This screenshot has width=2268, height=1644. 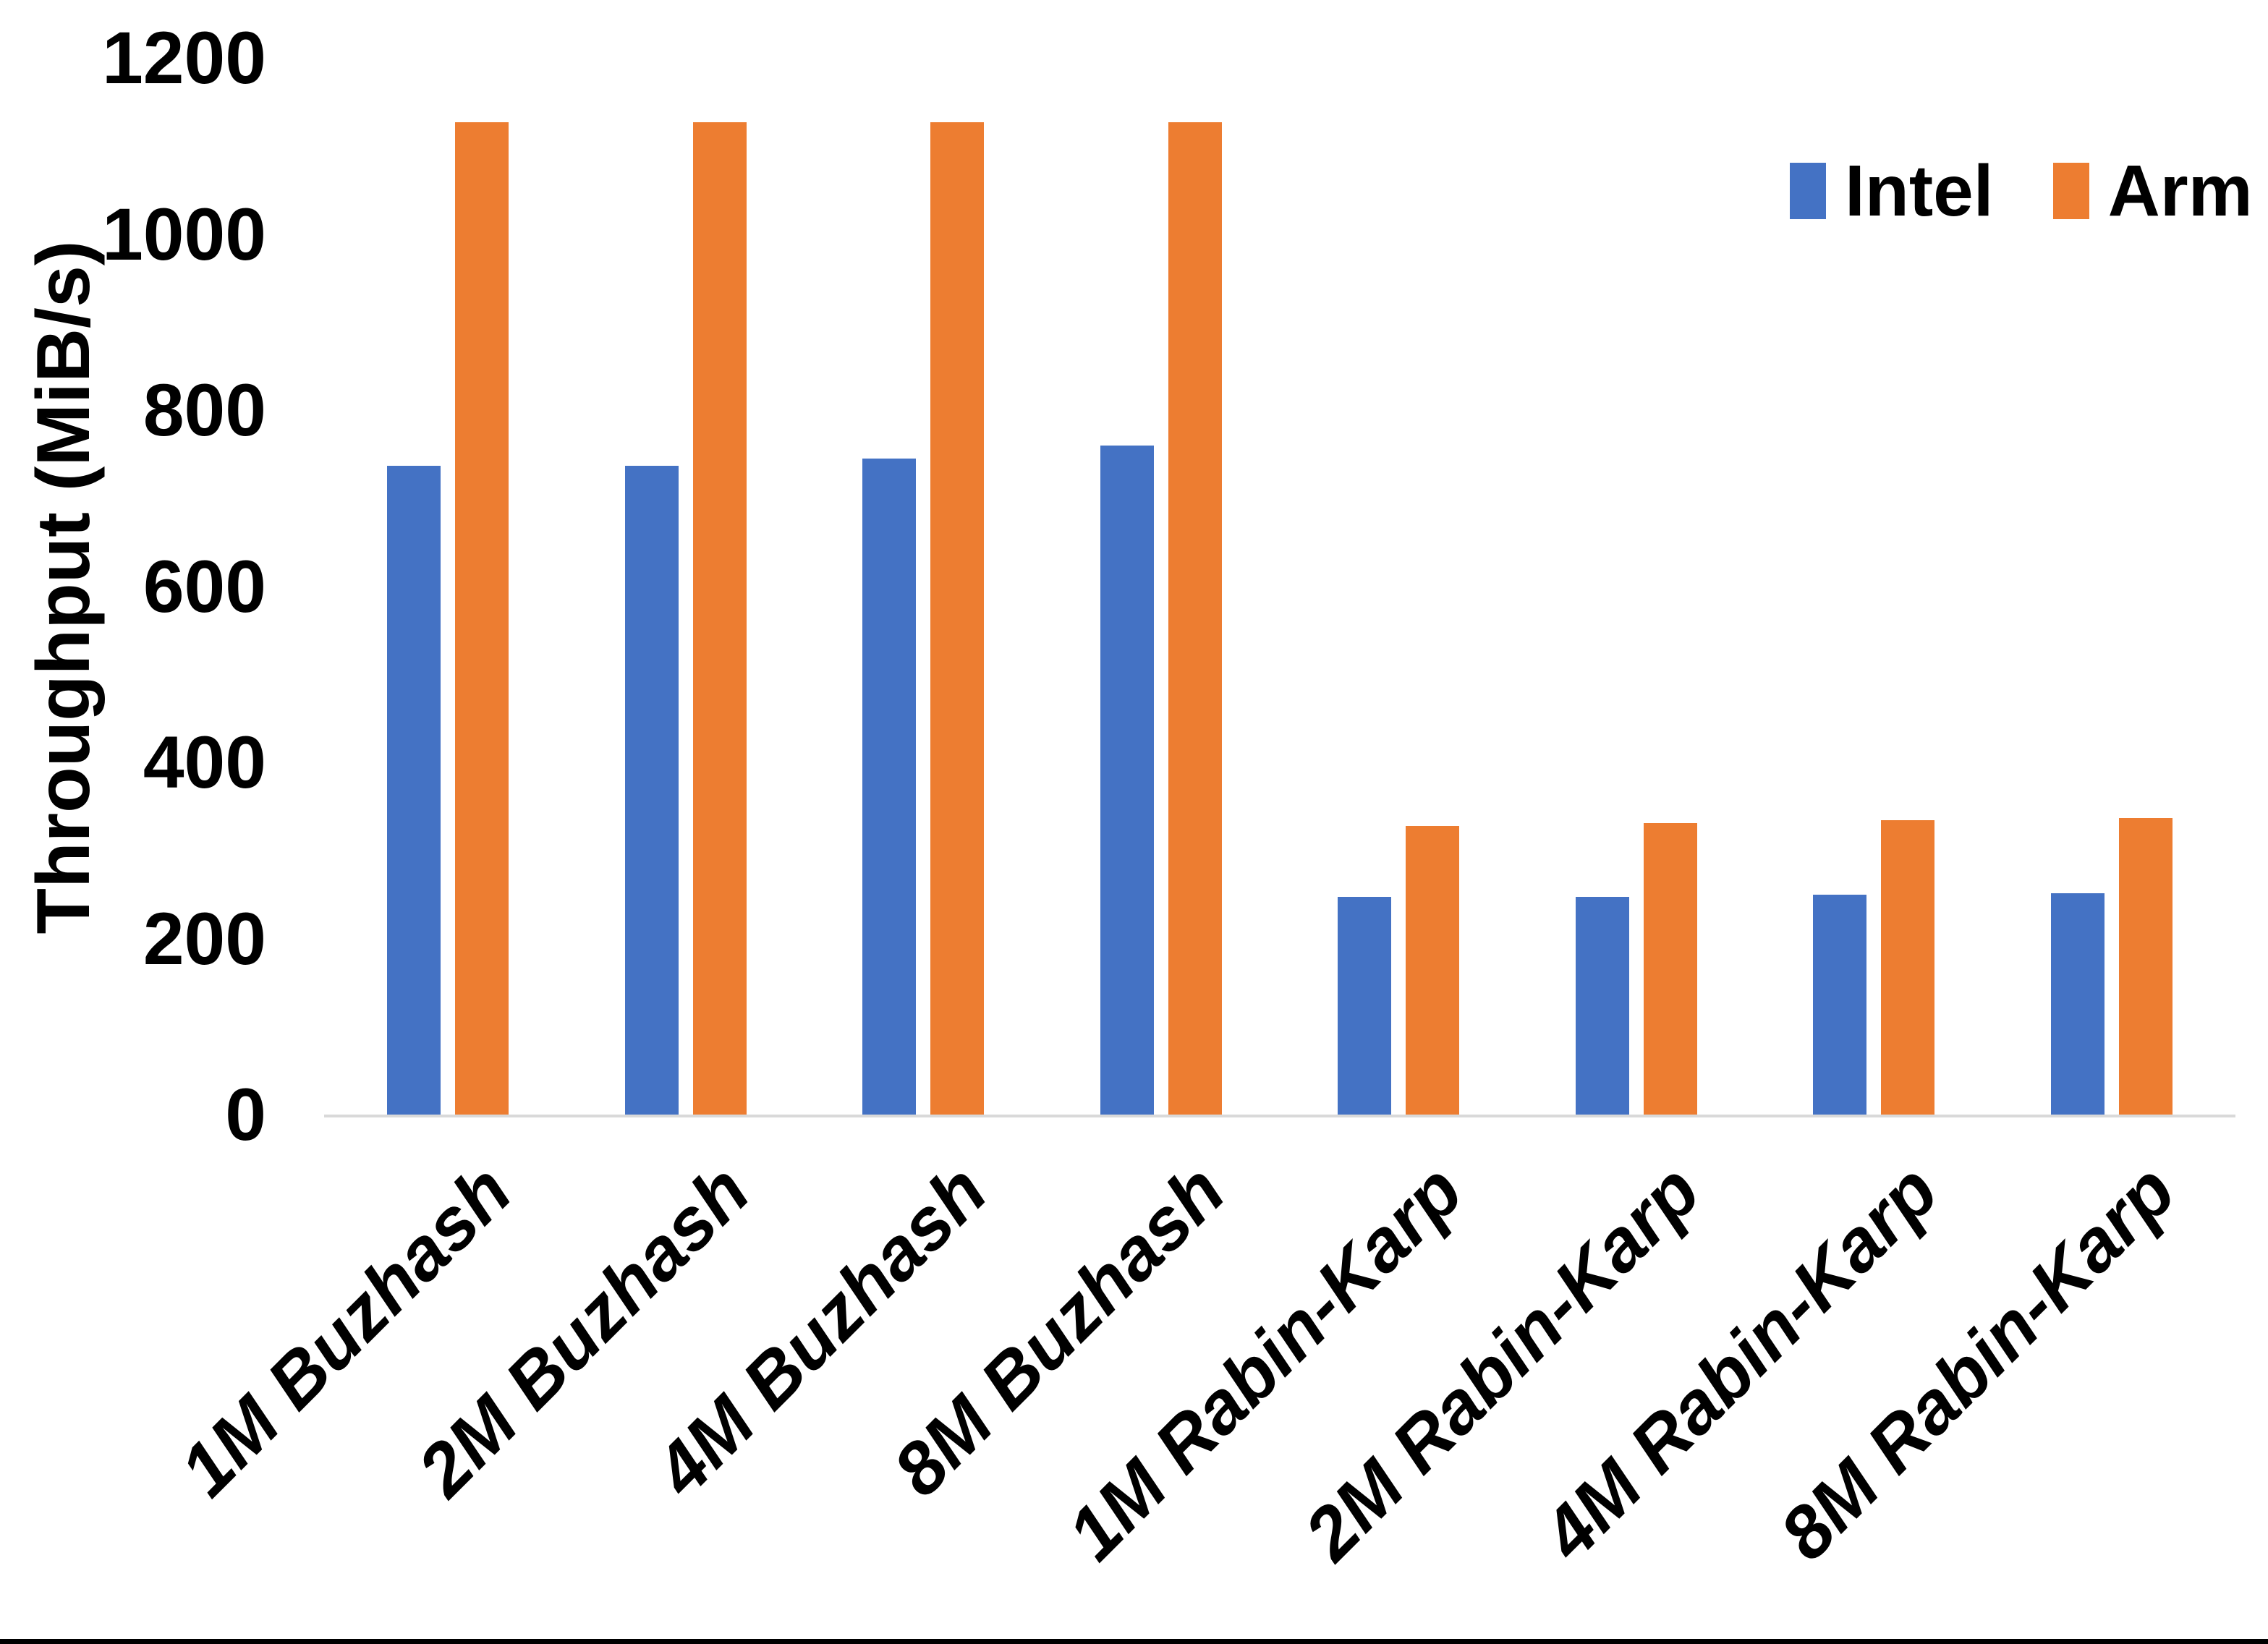 What do you see at coordinates (1908, 967) in the screenshot?
I see `bar-arm-4m-rabin-karp` at bounding box center [1908, 967].